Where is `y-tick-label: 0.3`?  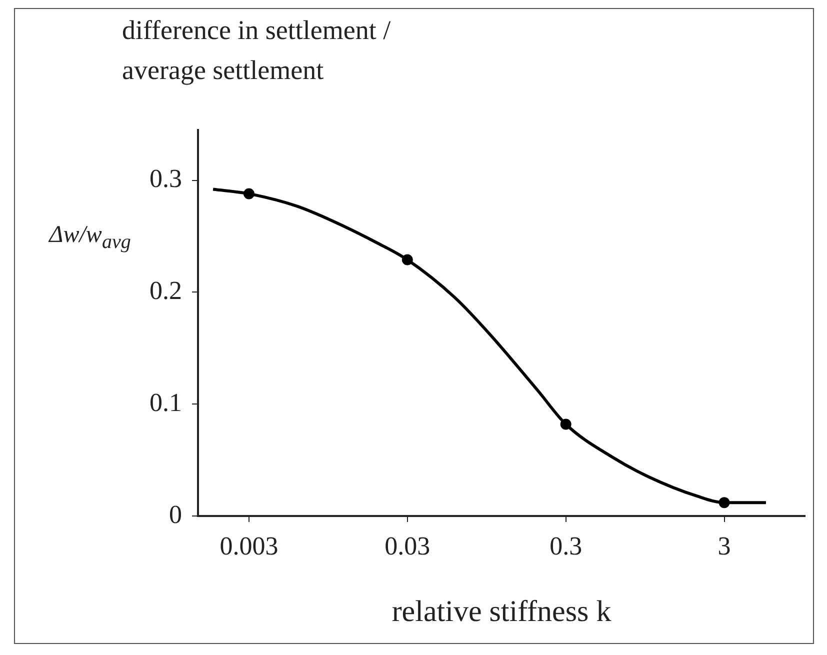
y-tick-label: 0.3 is located at coordinates (166, 179).